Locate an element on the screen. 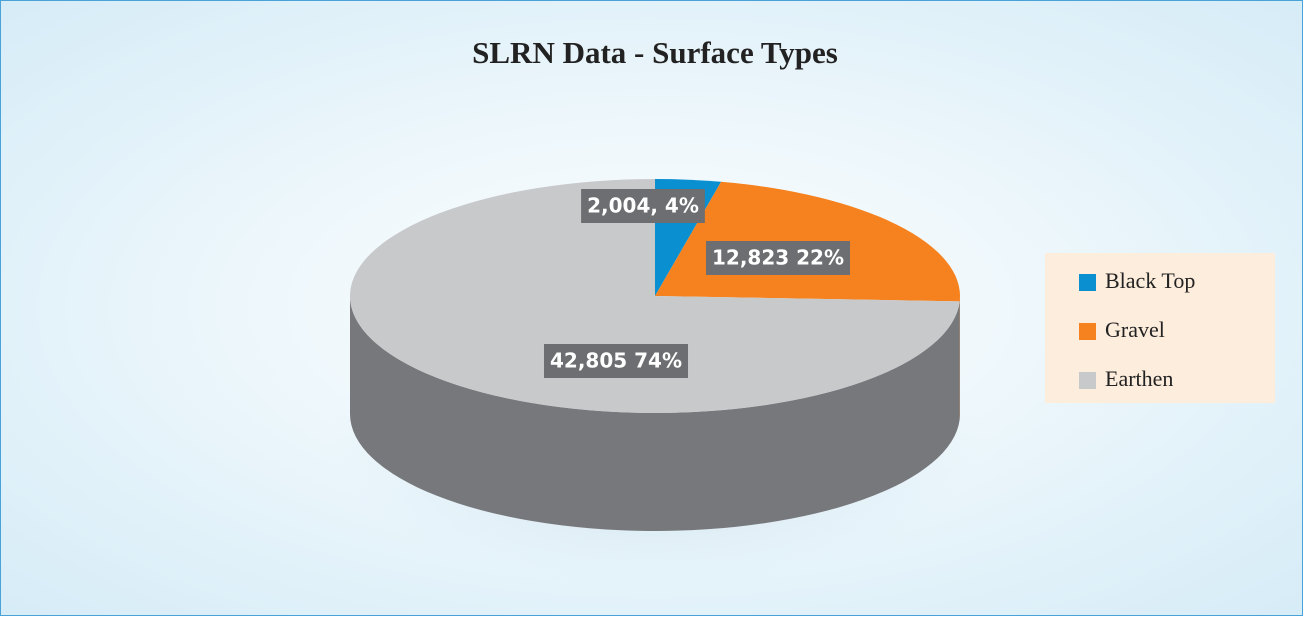  legend-label: Gravel is located at coordinates (1135, 329).